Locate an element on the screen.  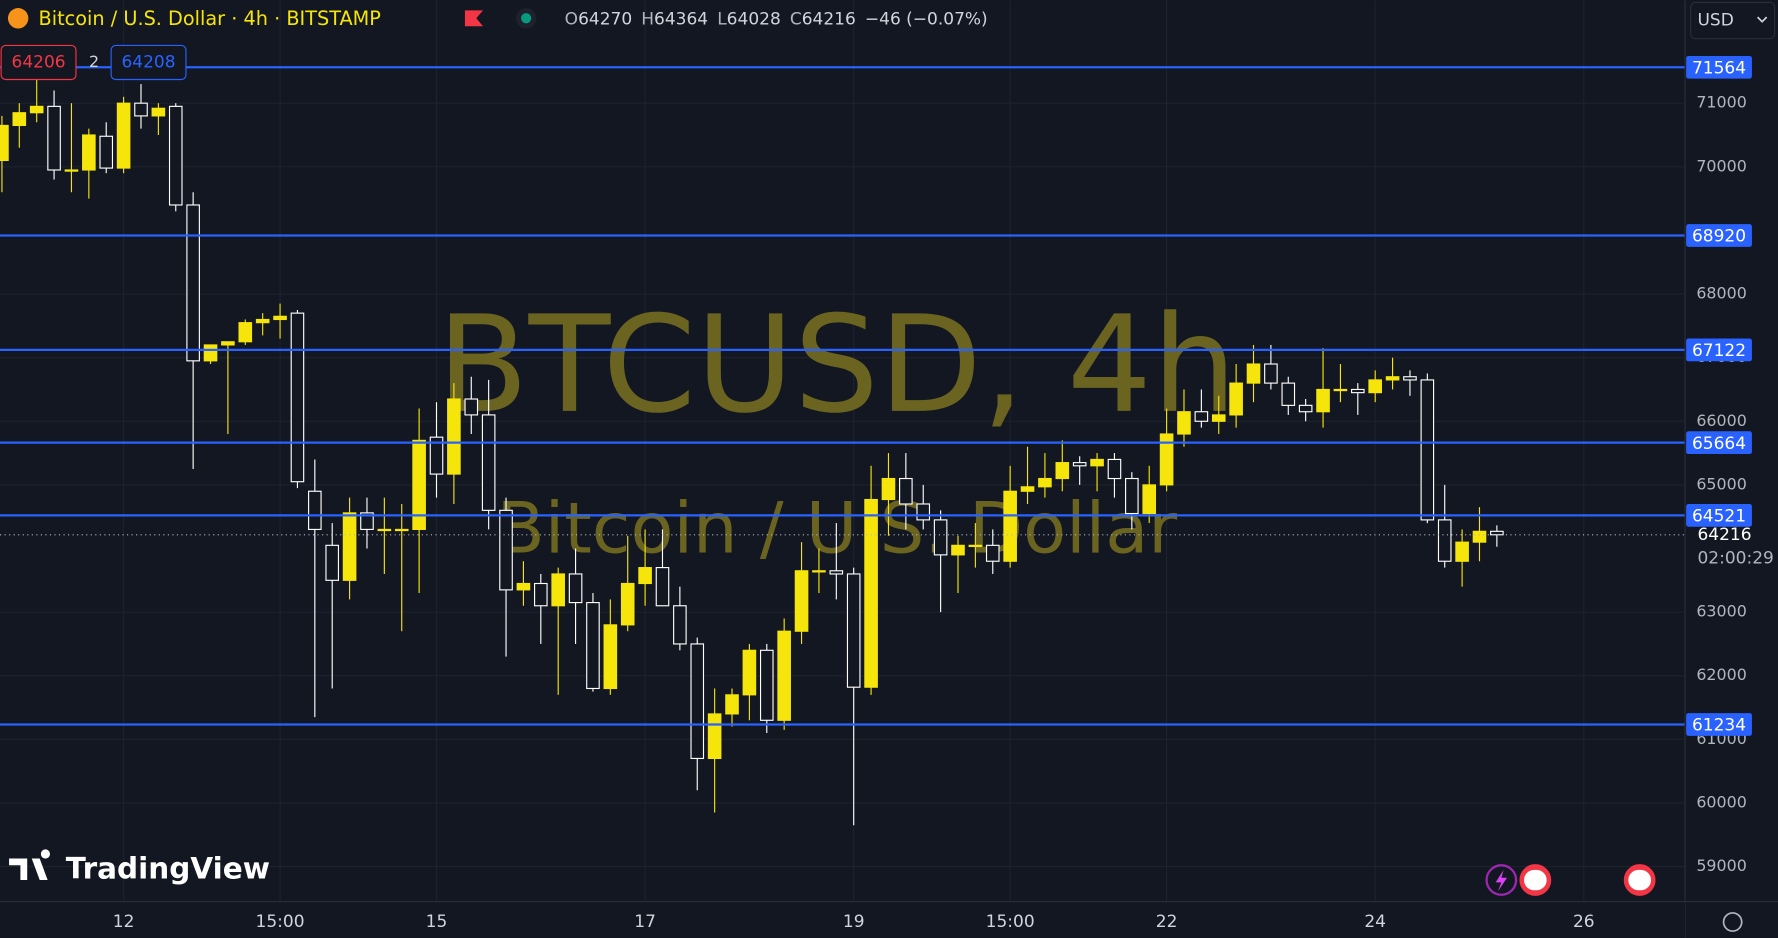
ohlc-change: −46 (−0.07%) is located at coordinates (926, 19).